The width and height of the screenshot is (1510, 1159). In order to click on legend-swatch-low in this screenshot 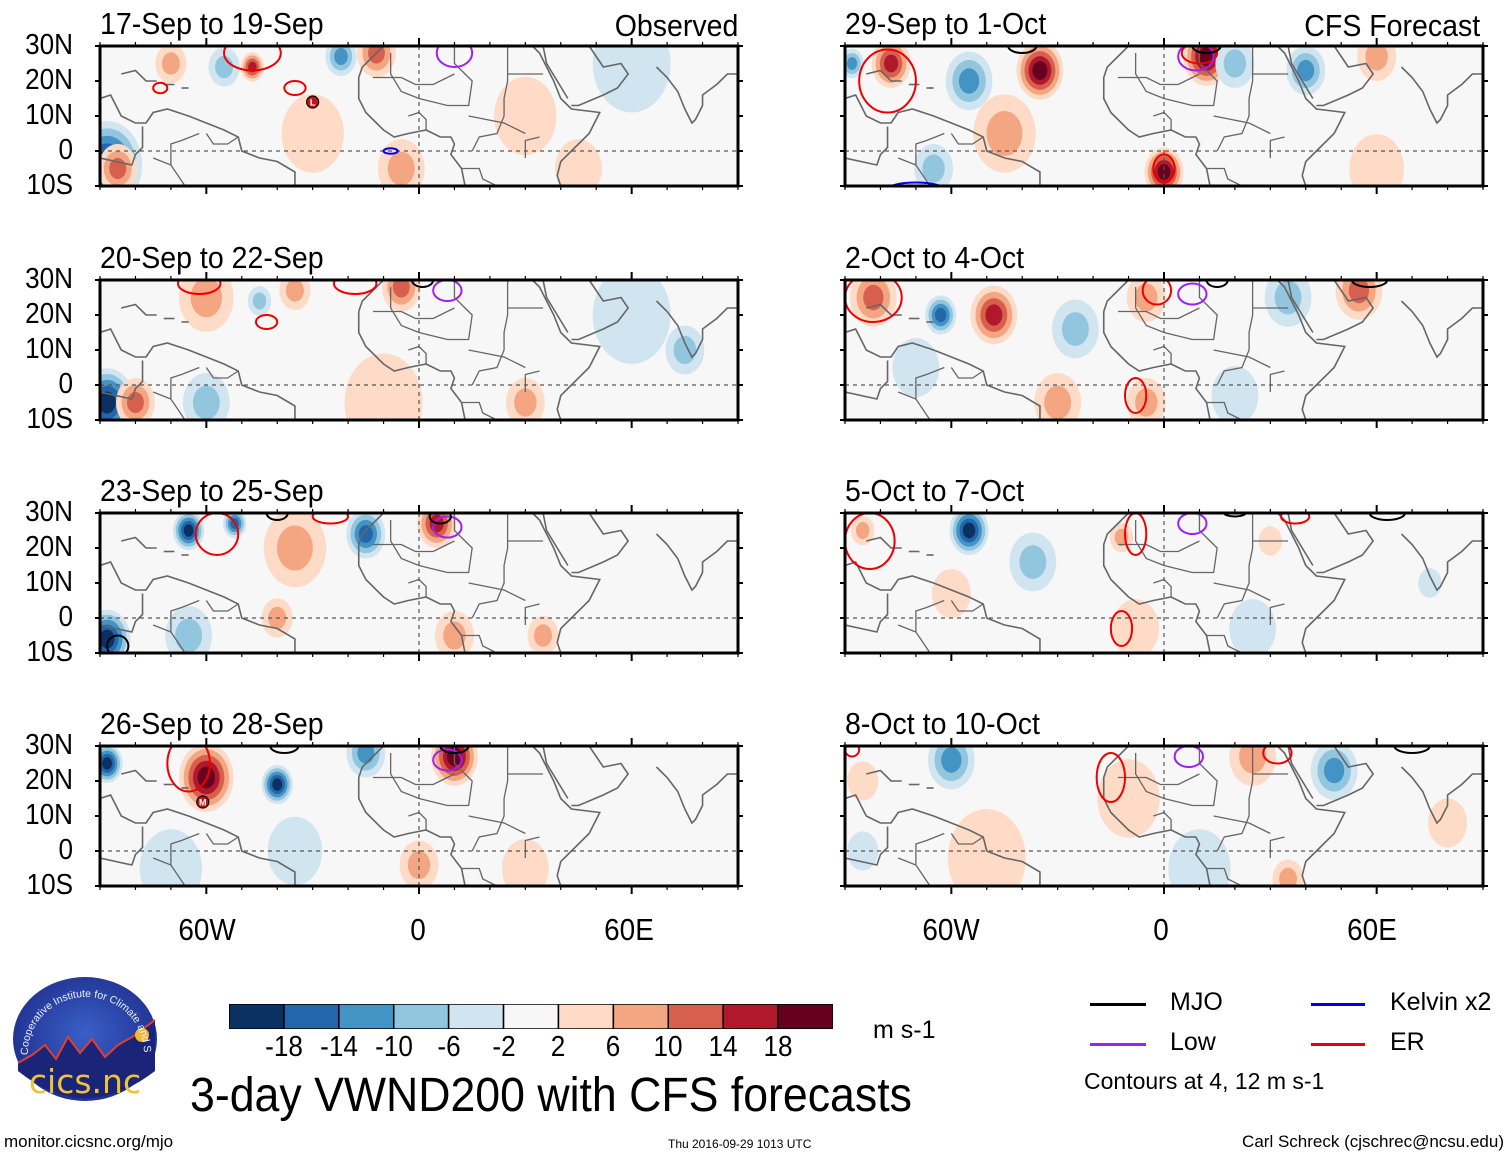, I will do `click(1118, 1044)`.